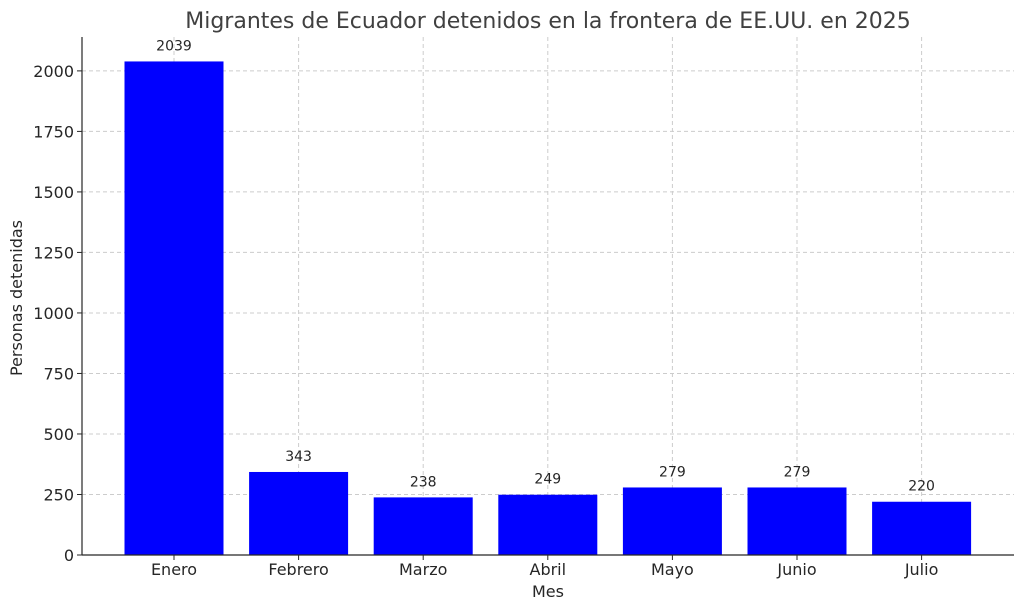  Describe the element at coordinates (423, 482) in the screenshot. I see `data-label: 238` at that location.